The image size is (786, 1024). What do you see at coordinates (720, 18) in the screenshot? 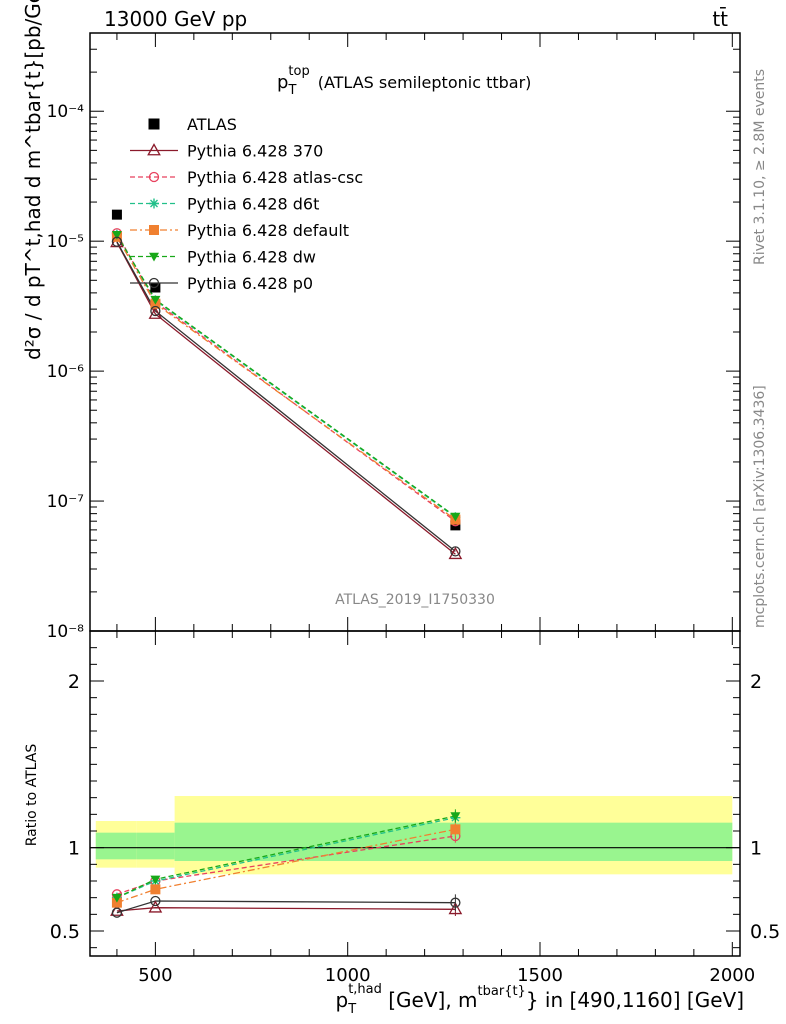
I see `header-right-label: tt̄` at bounding box center [720, 18].